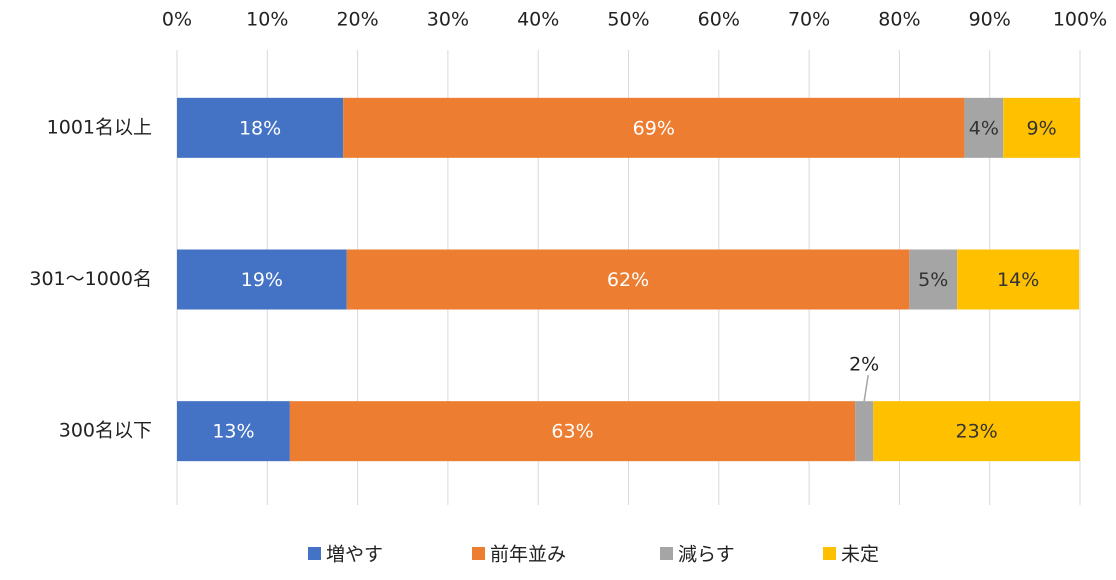 This screenshot has height=580, width=1116. Describe the element at coordinates (719, 20) in the screenshot. I see `x-tick-label: 60%` at that location.